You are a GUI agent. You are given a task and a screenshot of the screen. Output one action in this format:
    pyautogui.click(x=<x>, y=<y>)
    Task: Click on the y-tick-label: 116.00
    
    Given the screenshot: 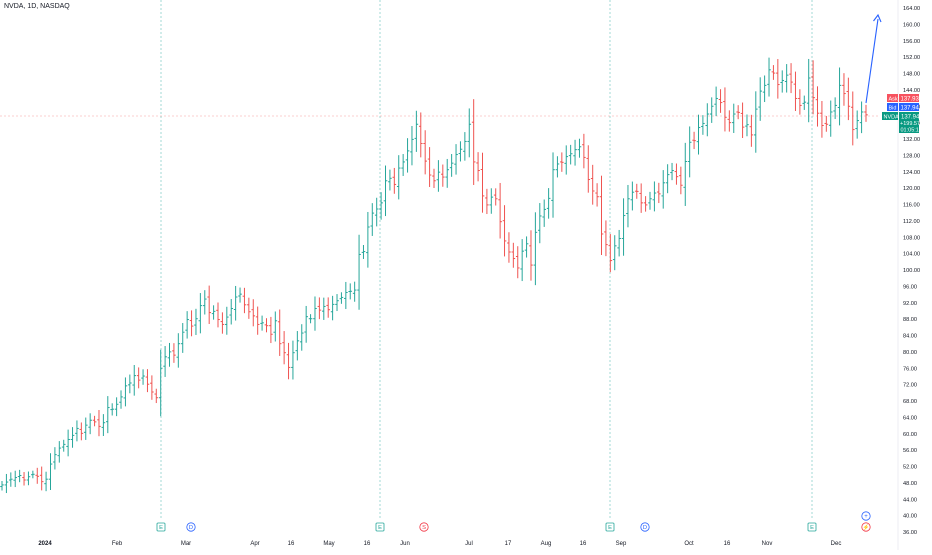 What is the action you would take?
    pyautogui.click(x=911, y=206)
    